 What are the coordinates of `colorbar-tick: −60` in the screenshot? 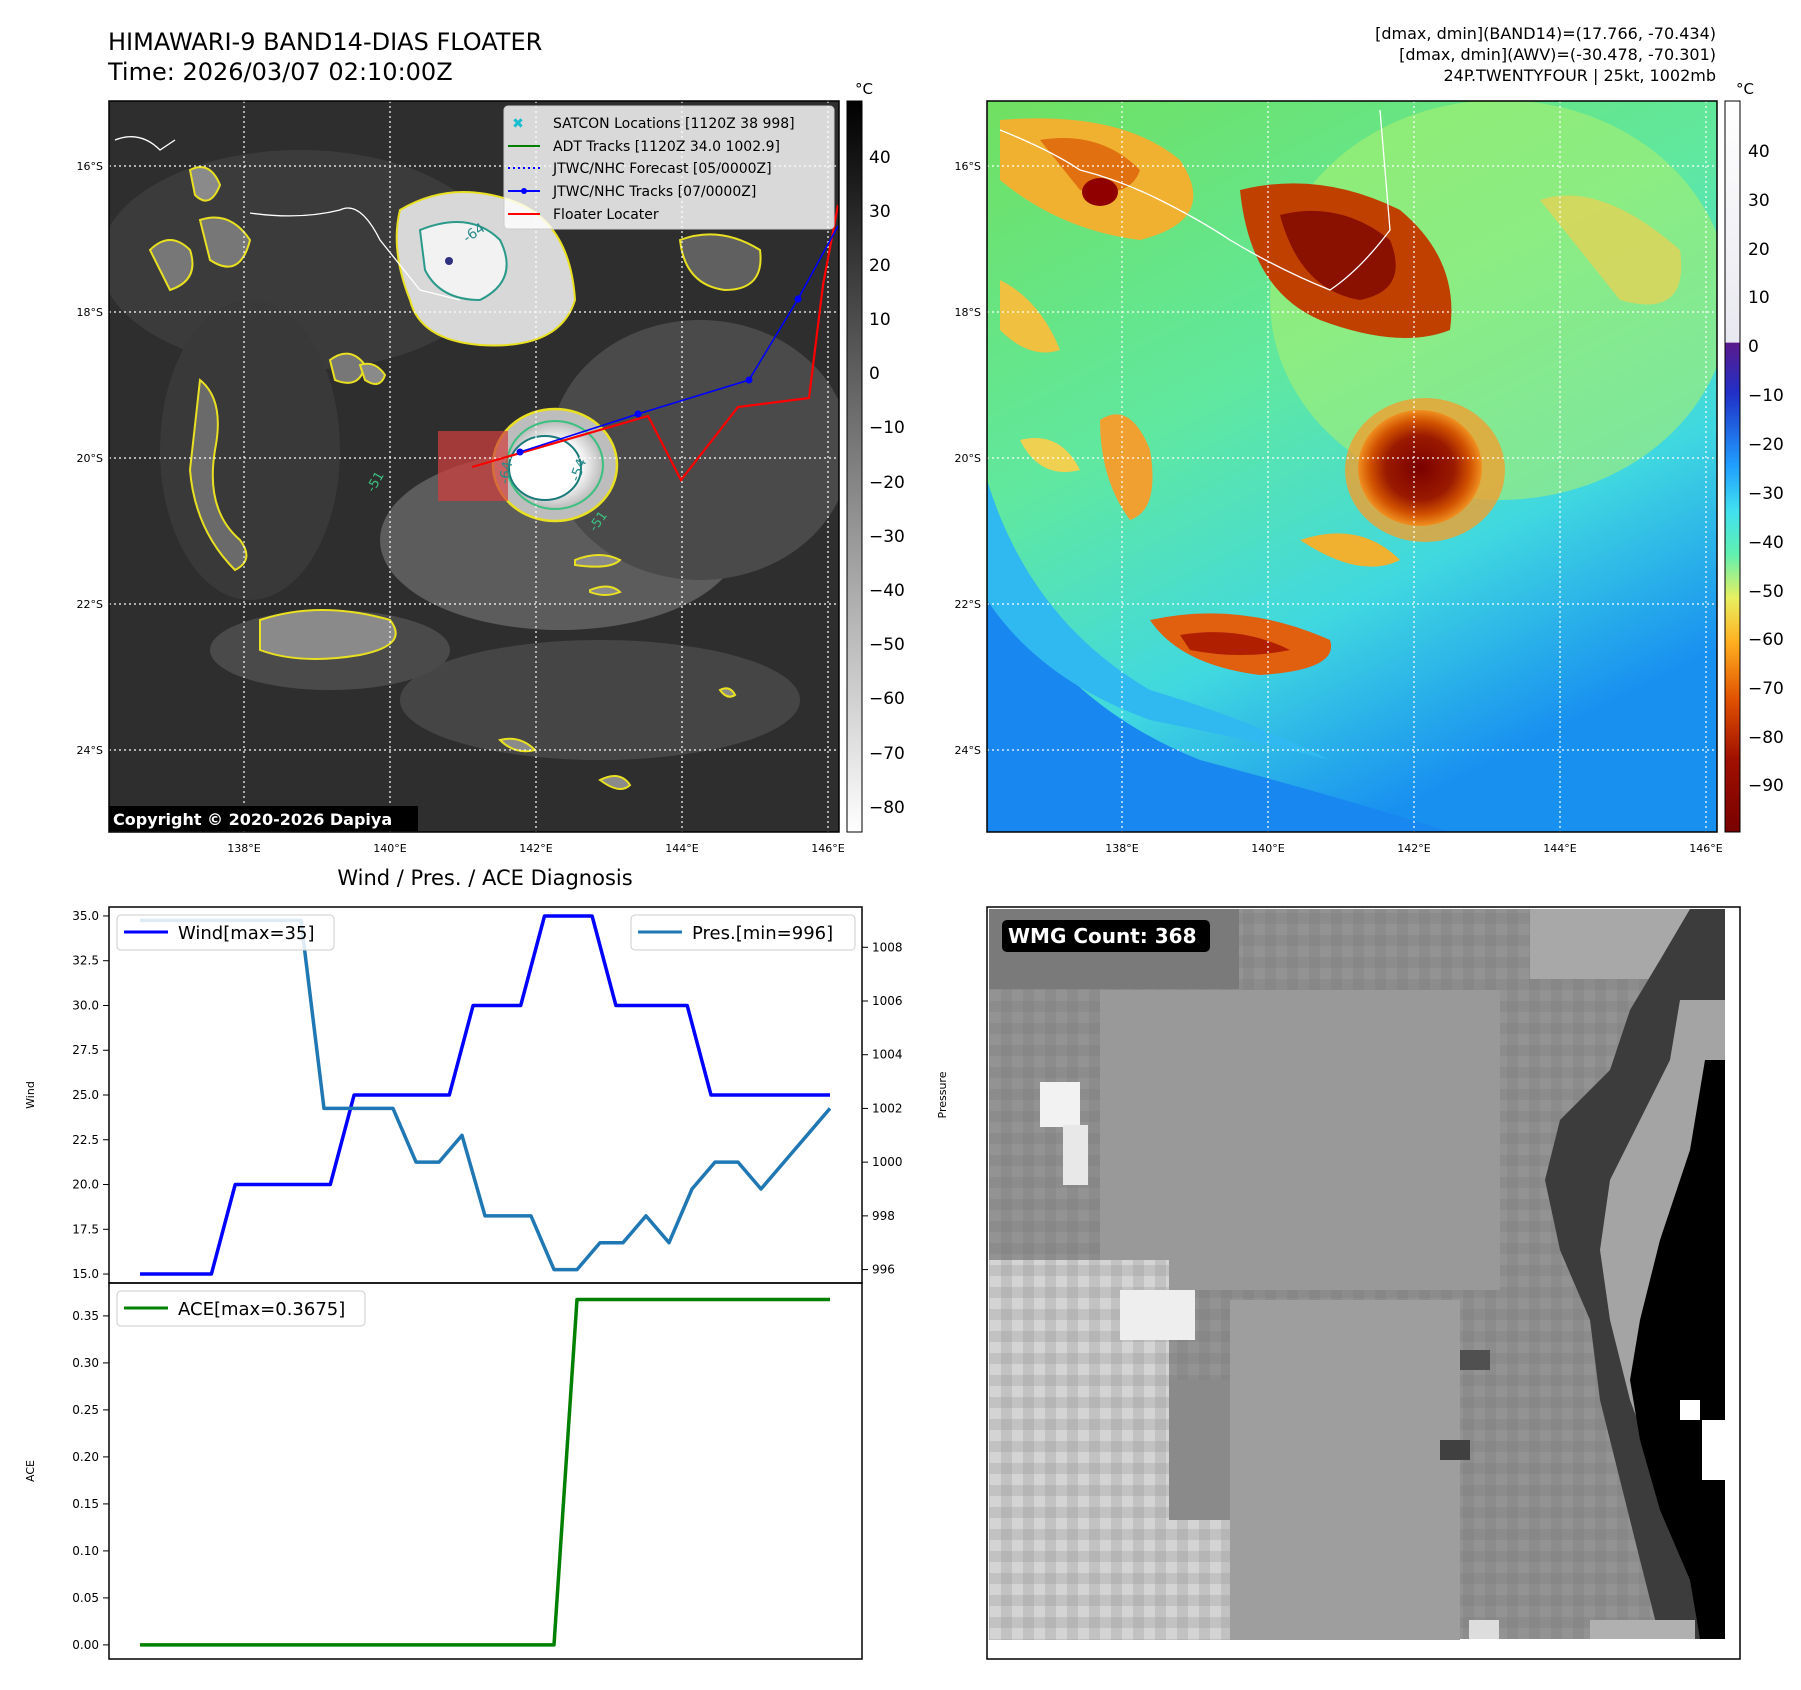 It's located at (1766, 640).